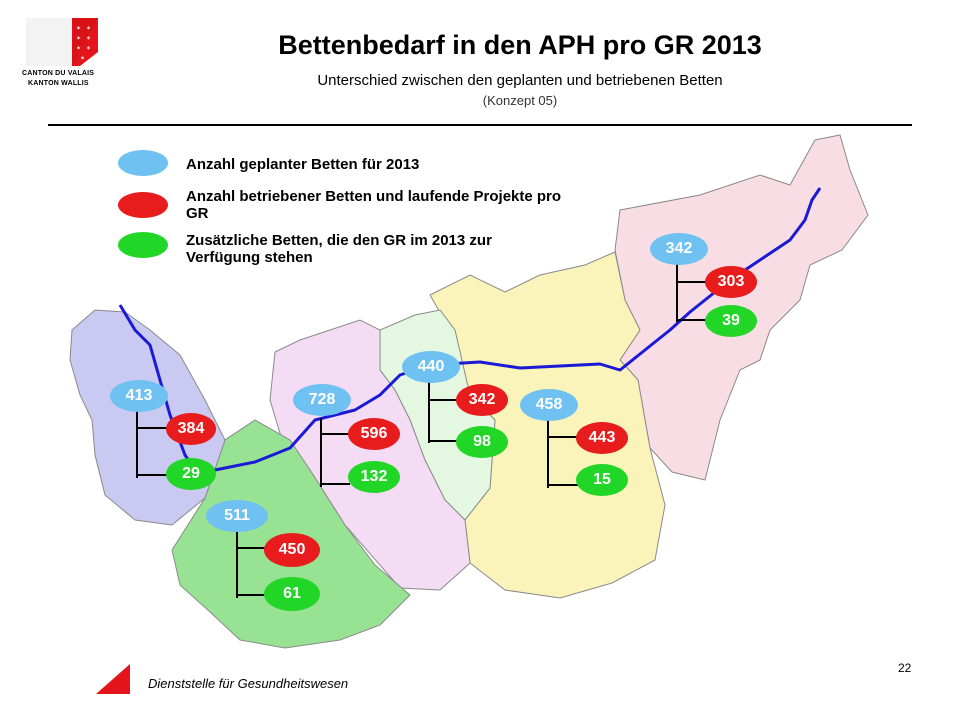 The image size is (960, 720). Describe the element at coordinates (482, 400) in the screenshot. I see `region-3-operated-badge: 342` at that location.